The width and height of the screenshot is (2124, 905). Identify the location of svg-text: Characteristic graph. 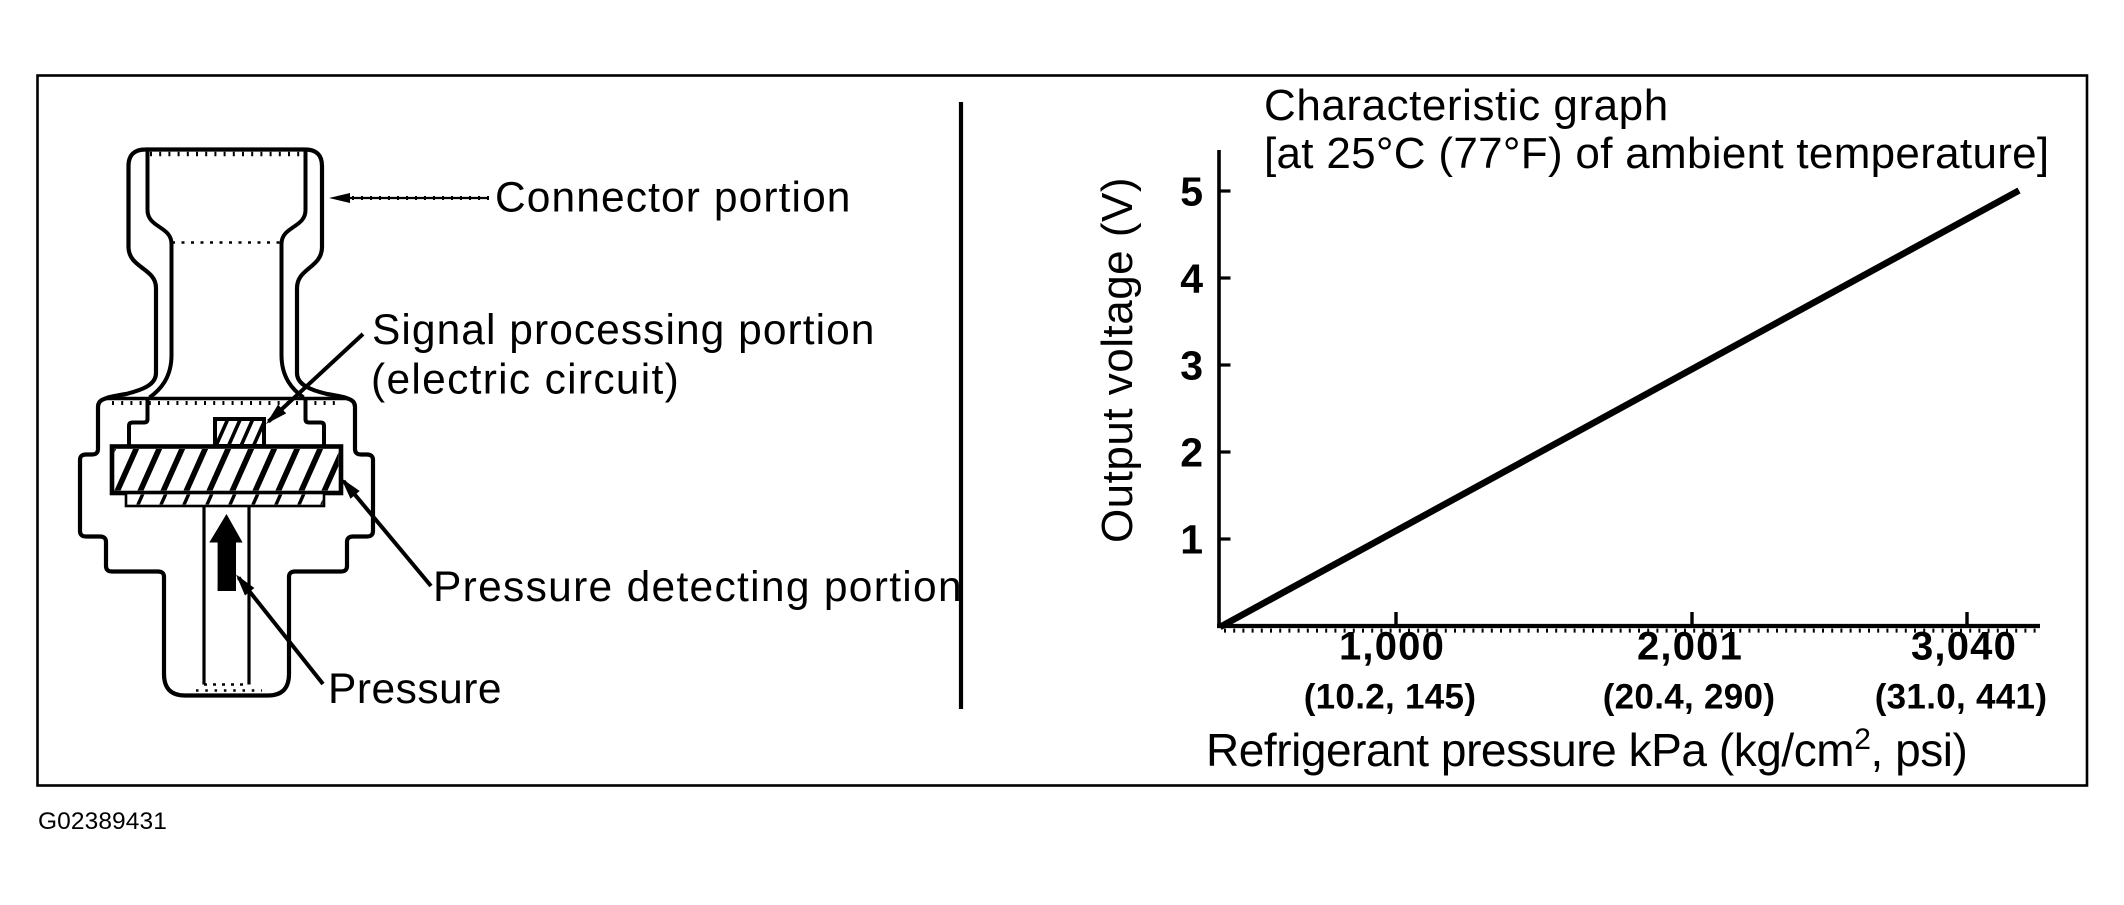
(1466, 105).